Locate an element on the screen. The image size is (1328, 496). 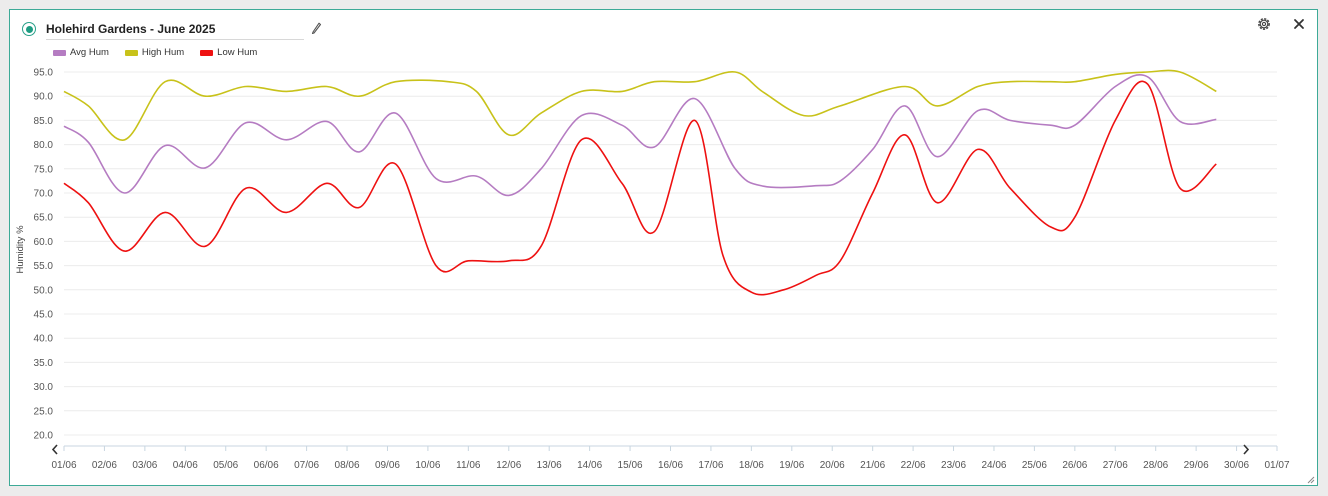
status-dot-inner is located at coordinates (29, 29).